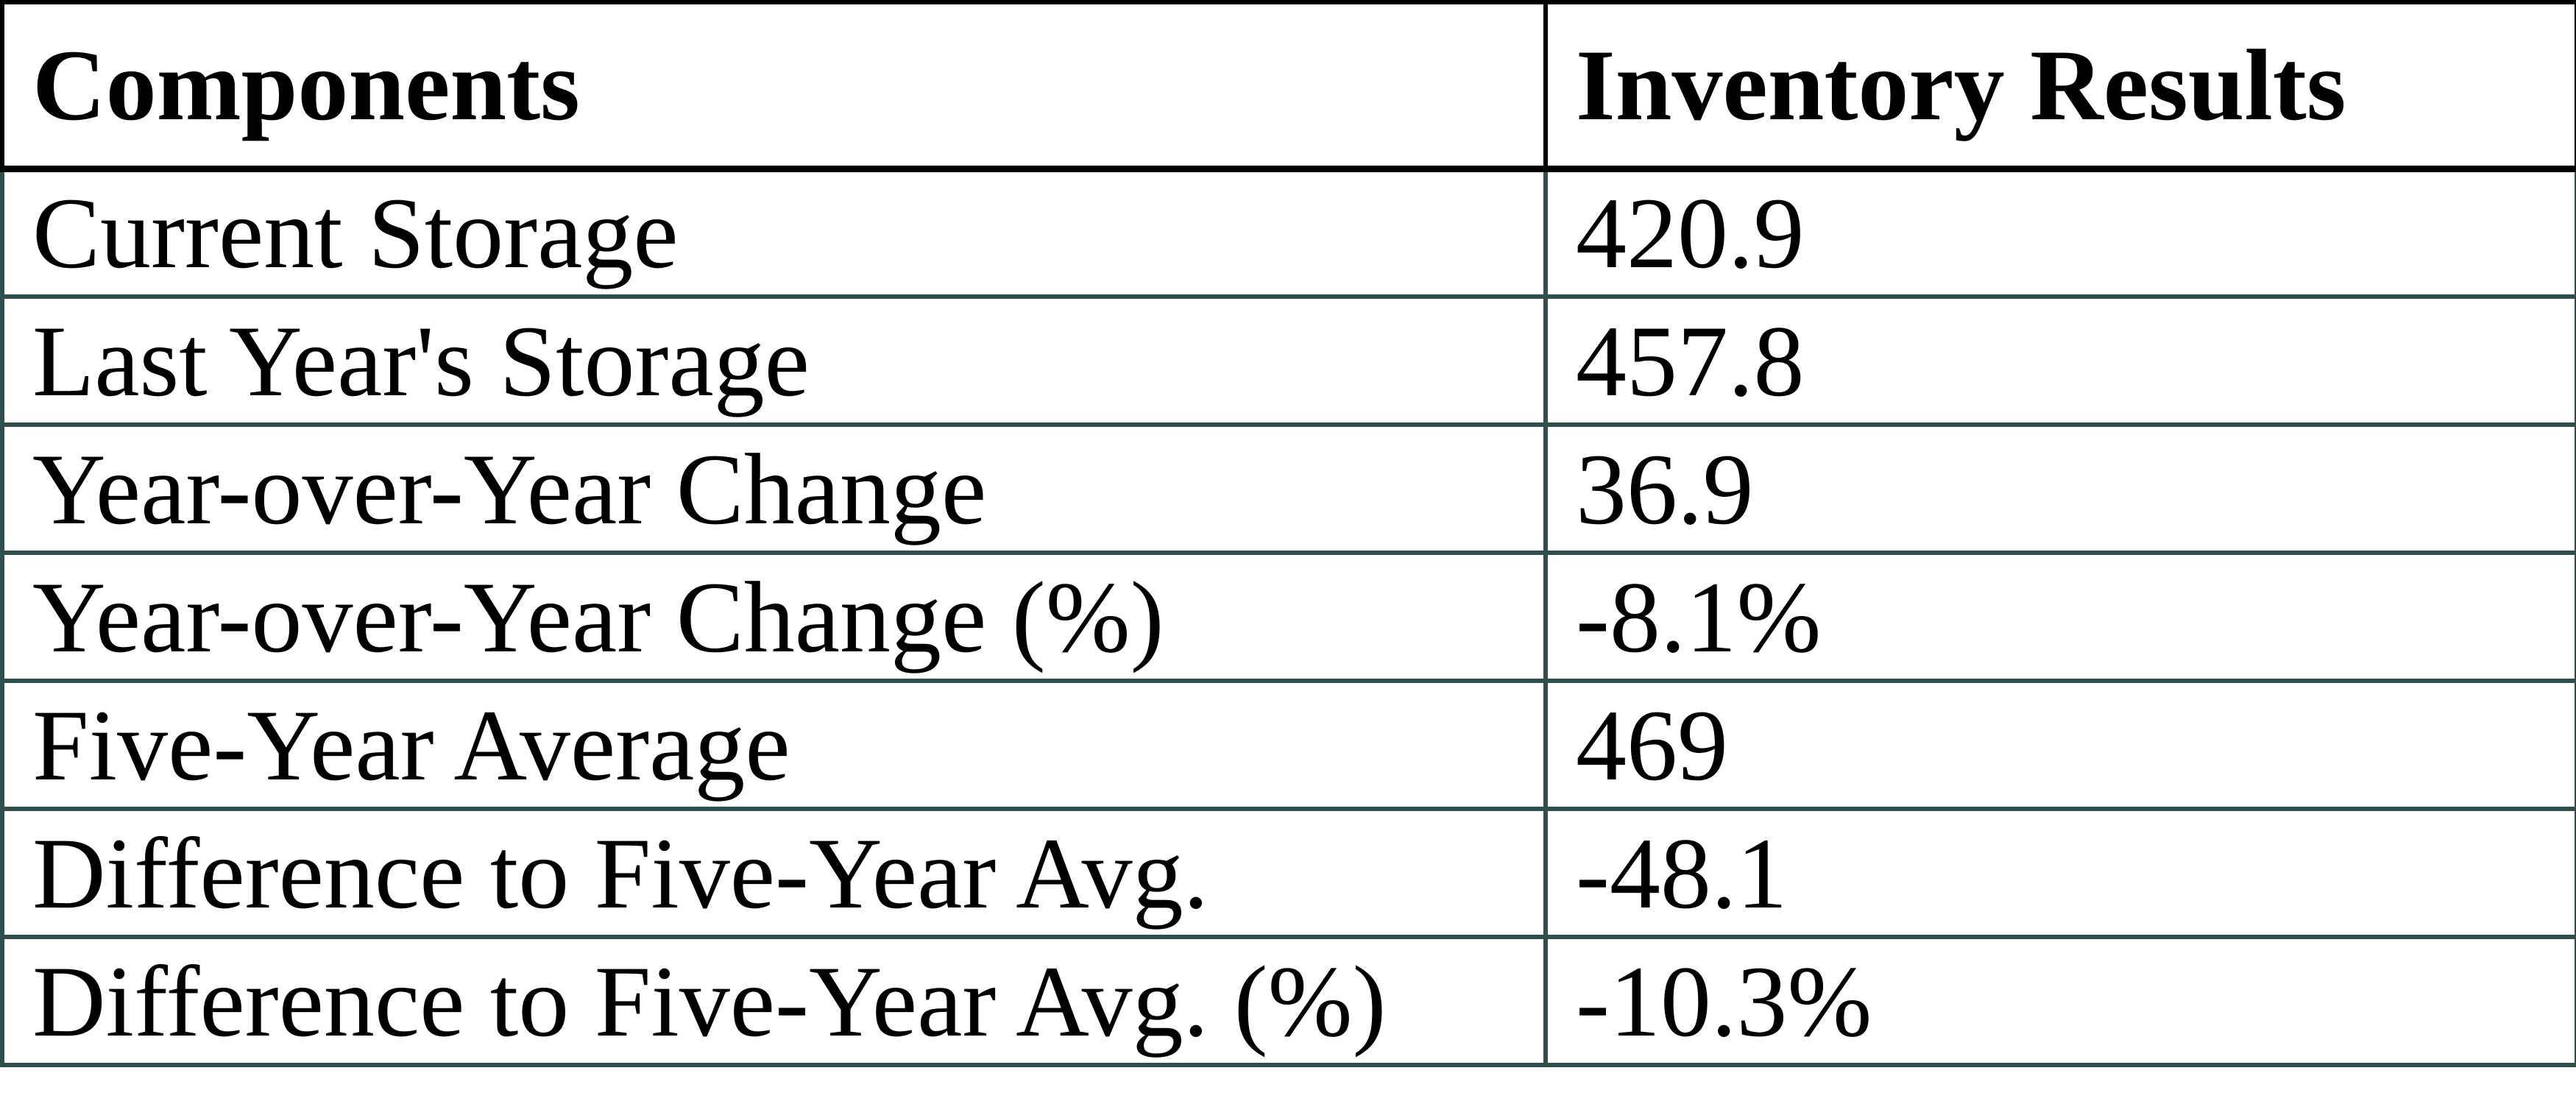 The width and height of the screenshot is (2576, 1104). I want to click on component-cell: Last Year's Storage, so click(774, 360).